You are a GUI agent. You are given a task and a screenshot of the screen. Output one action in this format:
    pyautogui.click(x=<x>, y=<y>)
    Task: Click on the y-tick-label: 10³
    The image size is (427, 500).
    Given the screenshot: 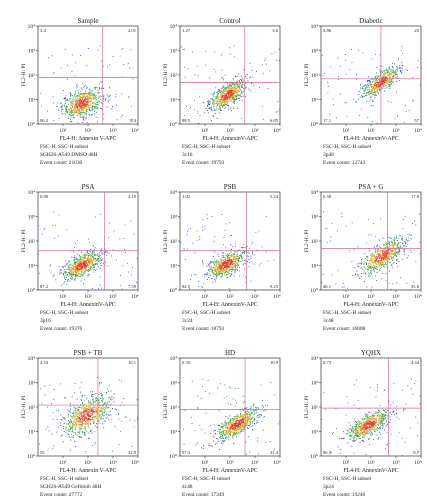 What is the action you would take?
    pyautogui.click(x=315, y=218)
    